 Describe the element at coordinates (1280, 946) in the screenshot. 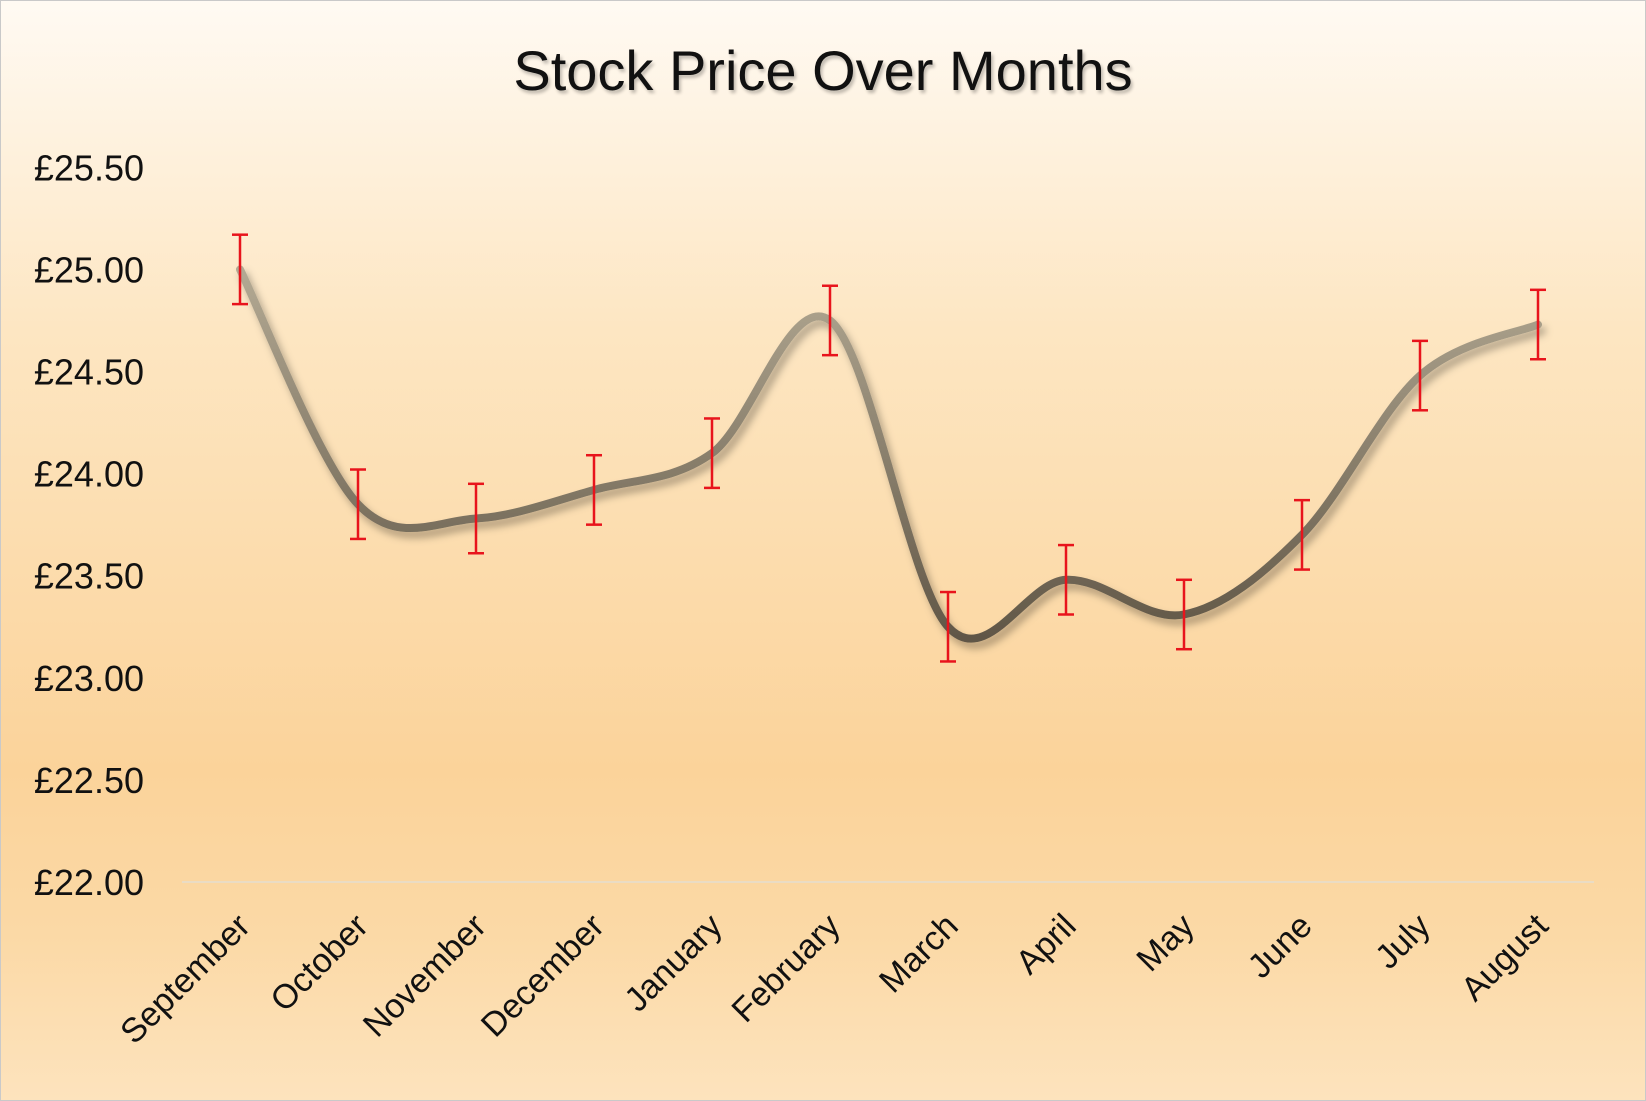

I see `x-tick-label: June` at that location.